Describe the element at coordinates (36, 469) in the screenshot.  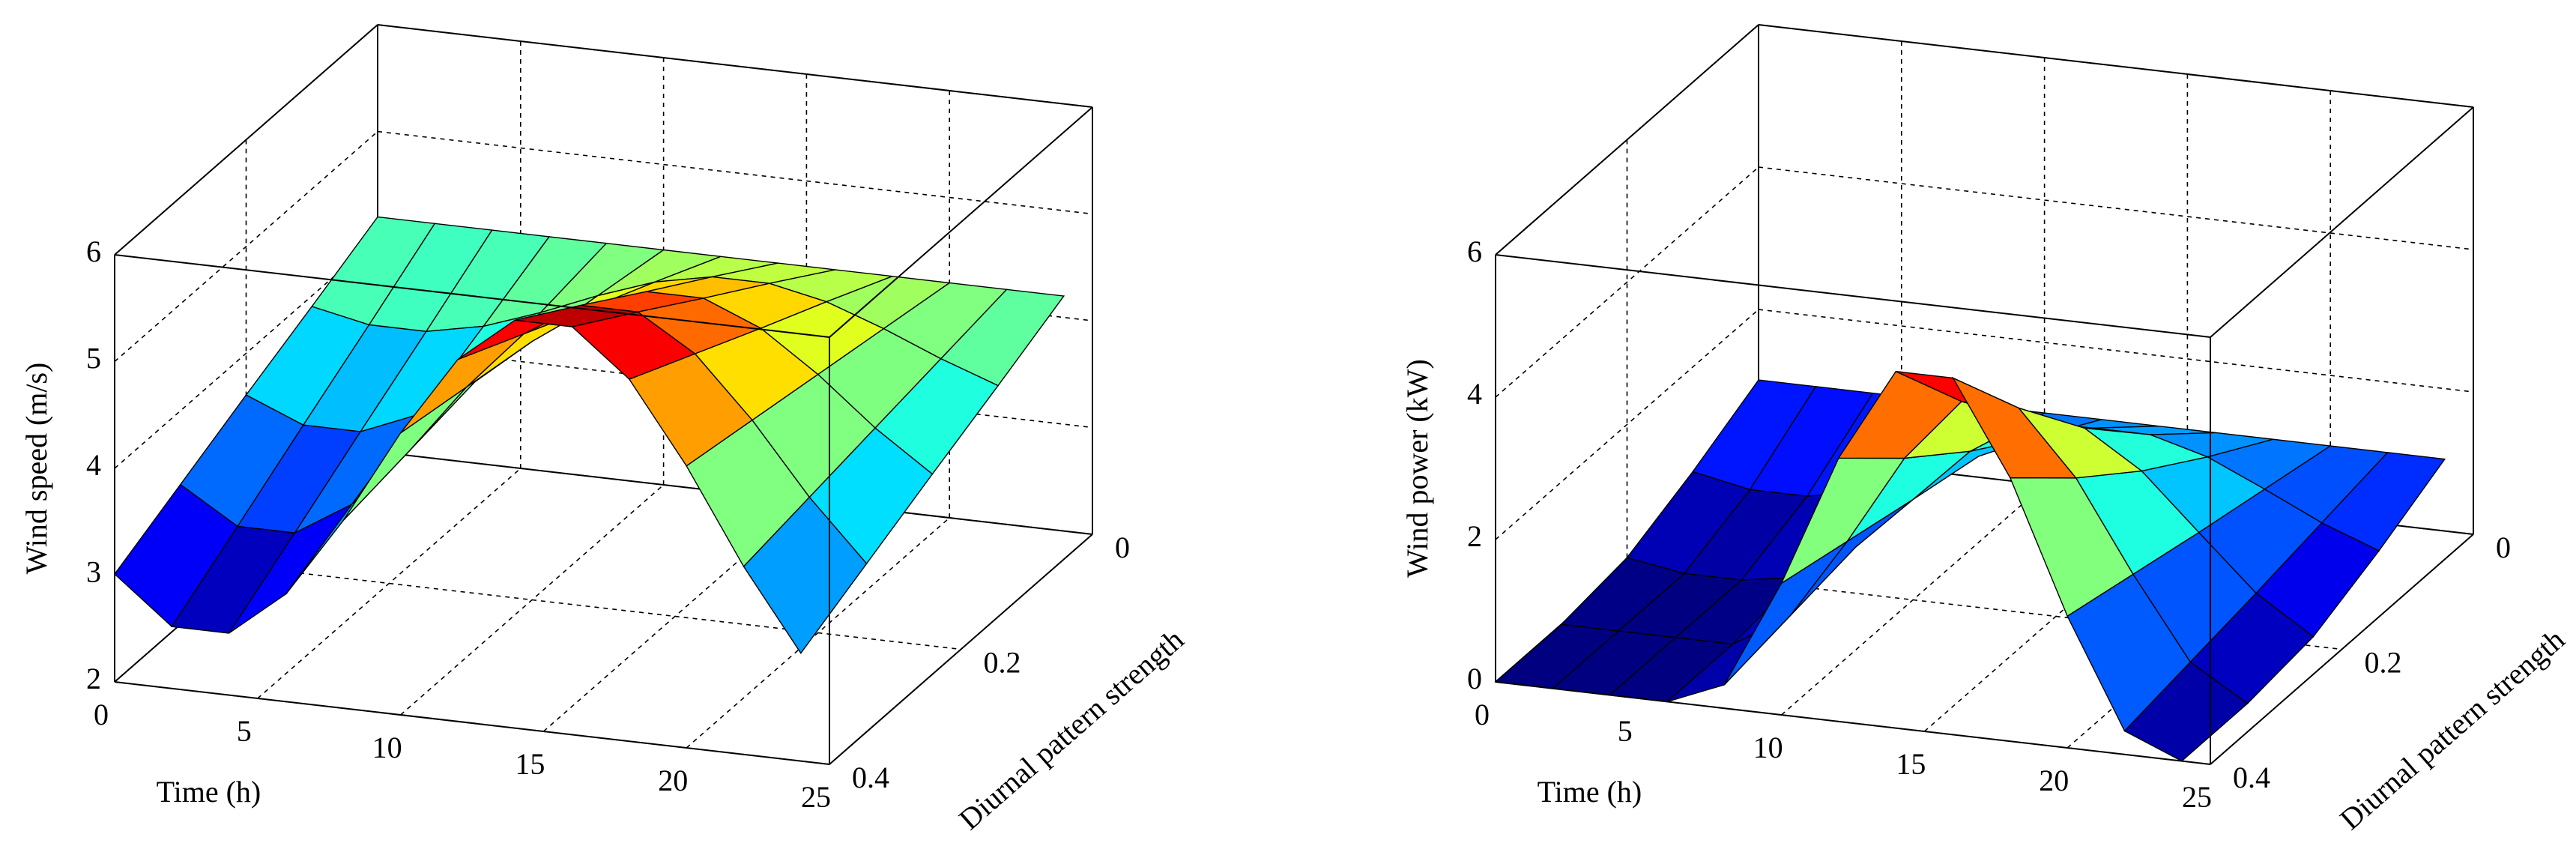
I see `z-axis-label: Wind speed (m/s)` at that location.